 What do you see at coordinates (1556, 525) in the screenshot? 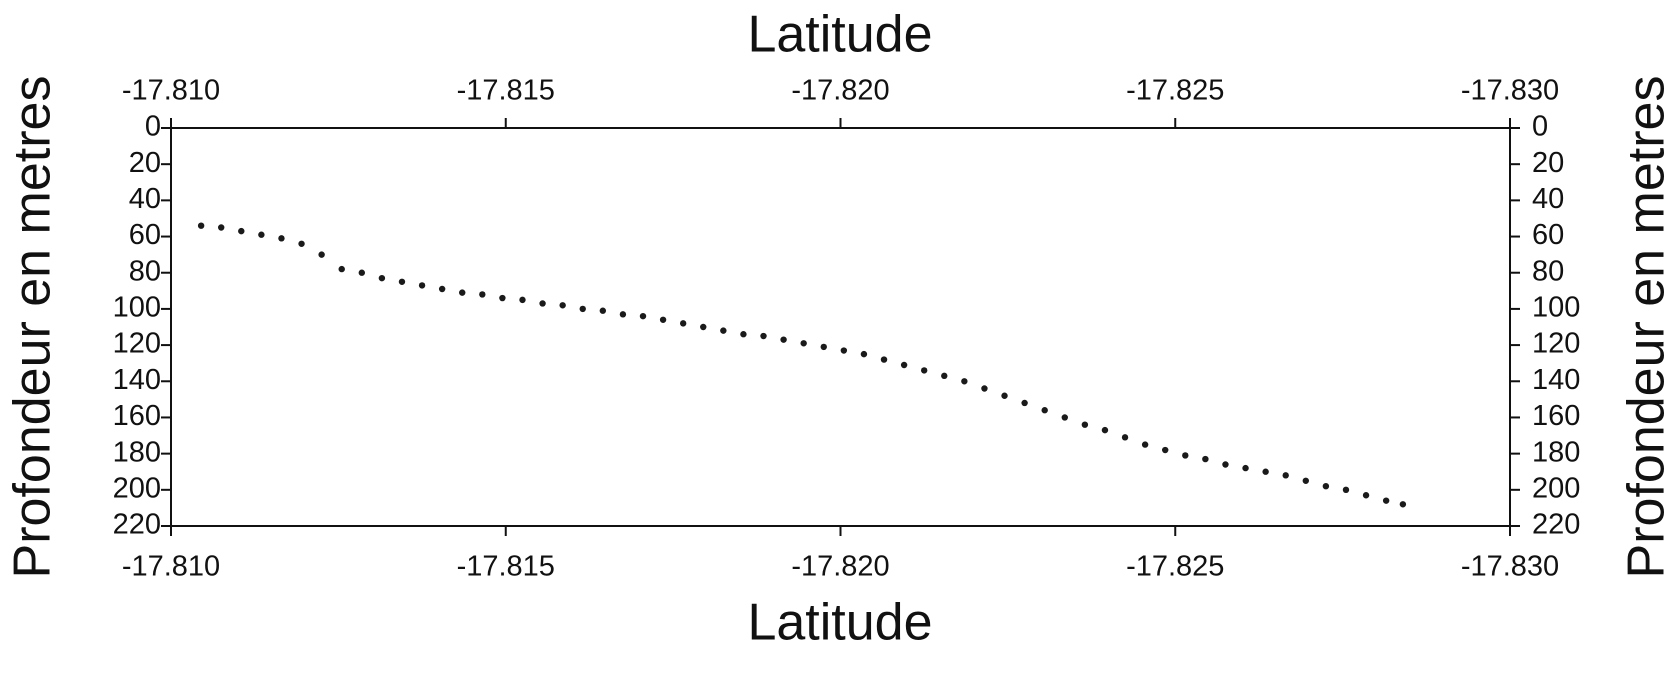
I see `y-tick-label-right: 220` at bounding box center [1556, 525].